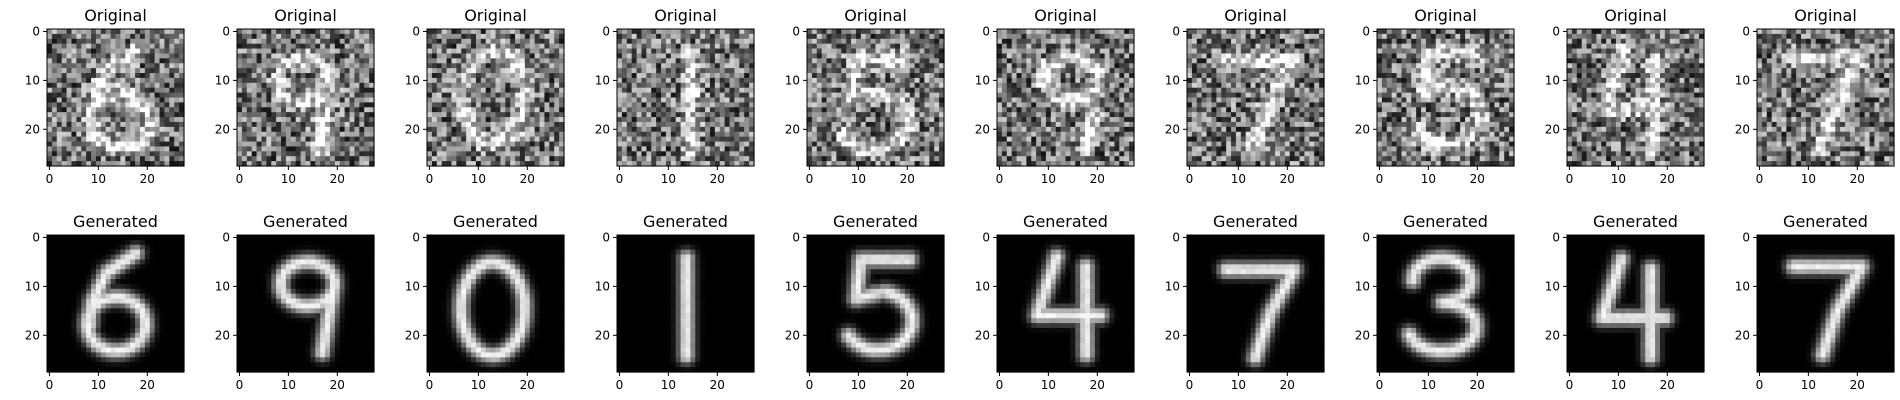 The image size is (1900, 400). I want to click on y-tick-label: 10, so click(412, 80).